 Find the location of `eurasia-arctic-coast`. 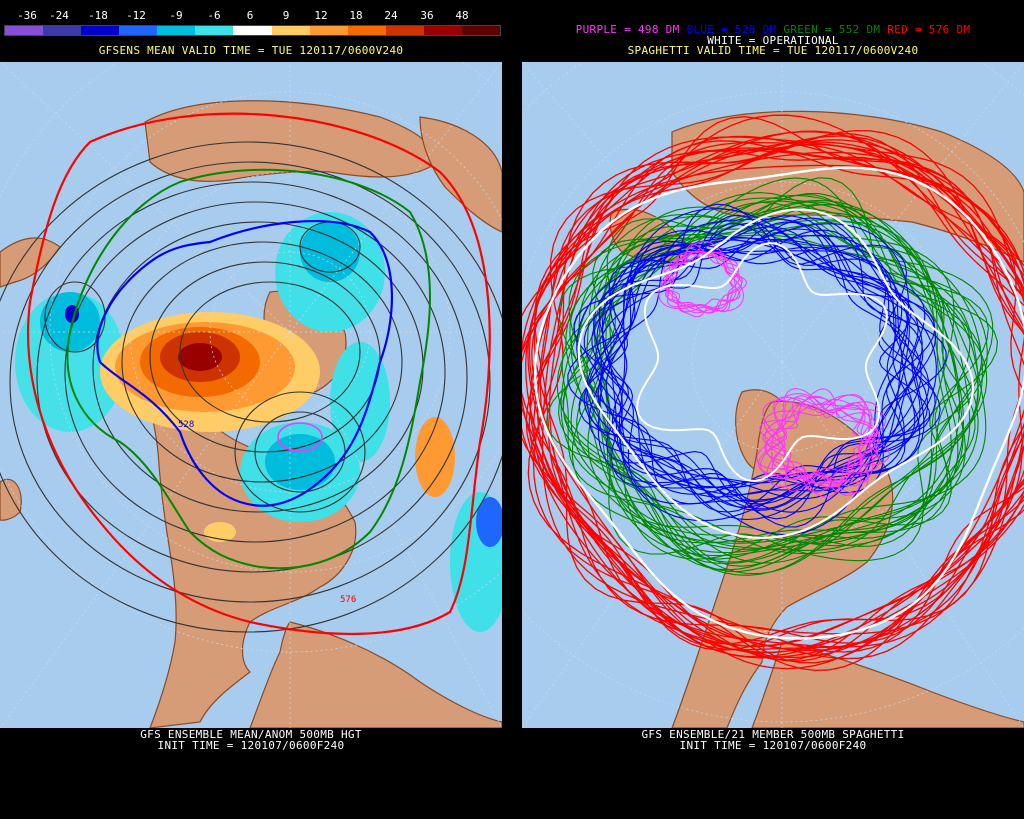

eurasia-arctic-coast is located at coordinates (289, 141).